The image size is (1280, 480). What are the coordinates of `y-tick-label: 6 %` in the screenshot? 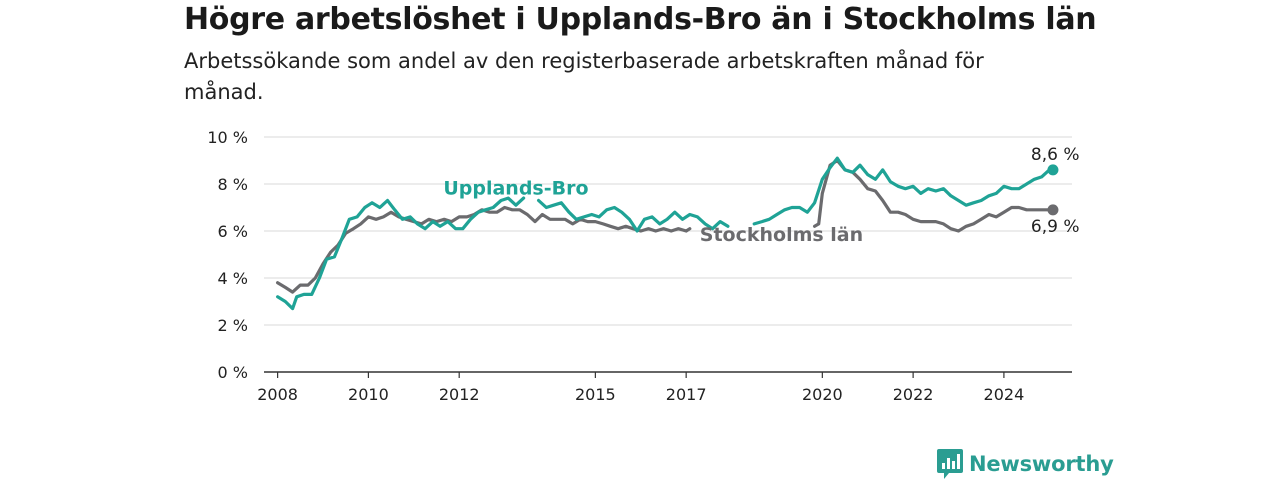 It's located at (233, 231).